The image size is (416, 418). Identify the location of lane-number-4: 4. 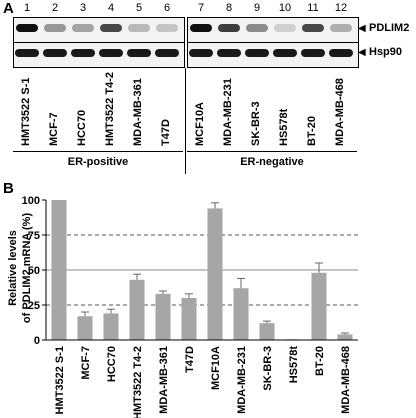
(111, 8).